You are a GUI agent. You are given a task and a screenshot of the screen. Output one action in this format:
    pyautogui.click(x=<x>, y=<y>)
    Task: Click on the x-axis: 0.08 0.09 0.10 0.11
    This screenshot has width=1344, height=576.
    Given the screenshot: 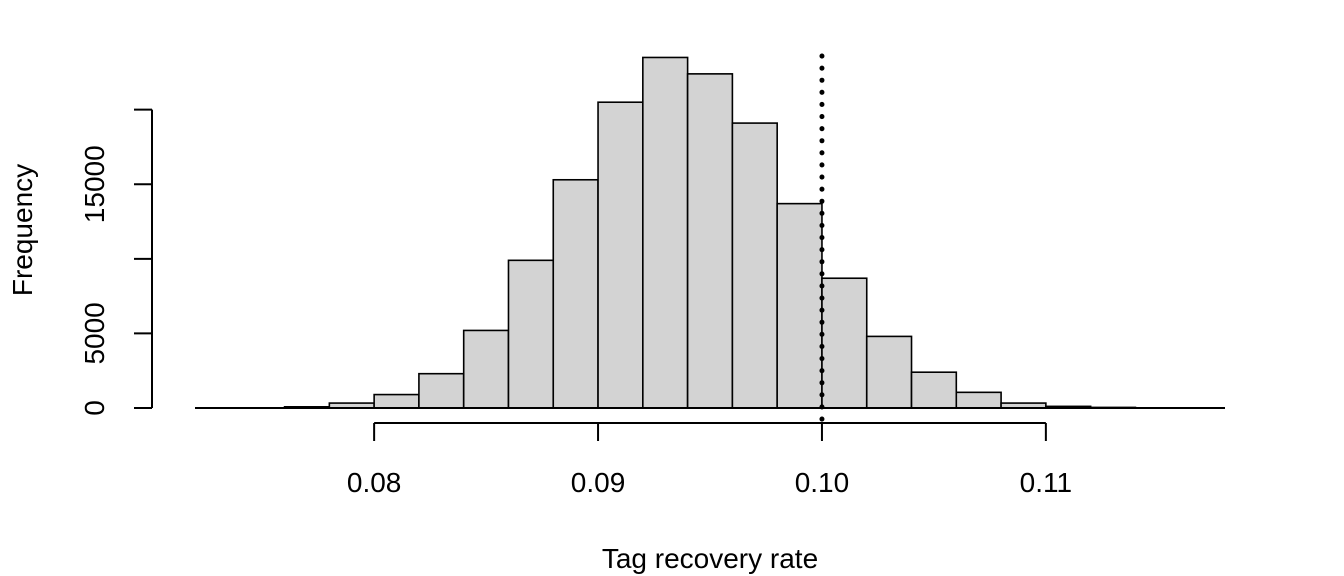 What is the action you would take?
    pyautogui.click(x=709, y=460)
    